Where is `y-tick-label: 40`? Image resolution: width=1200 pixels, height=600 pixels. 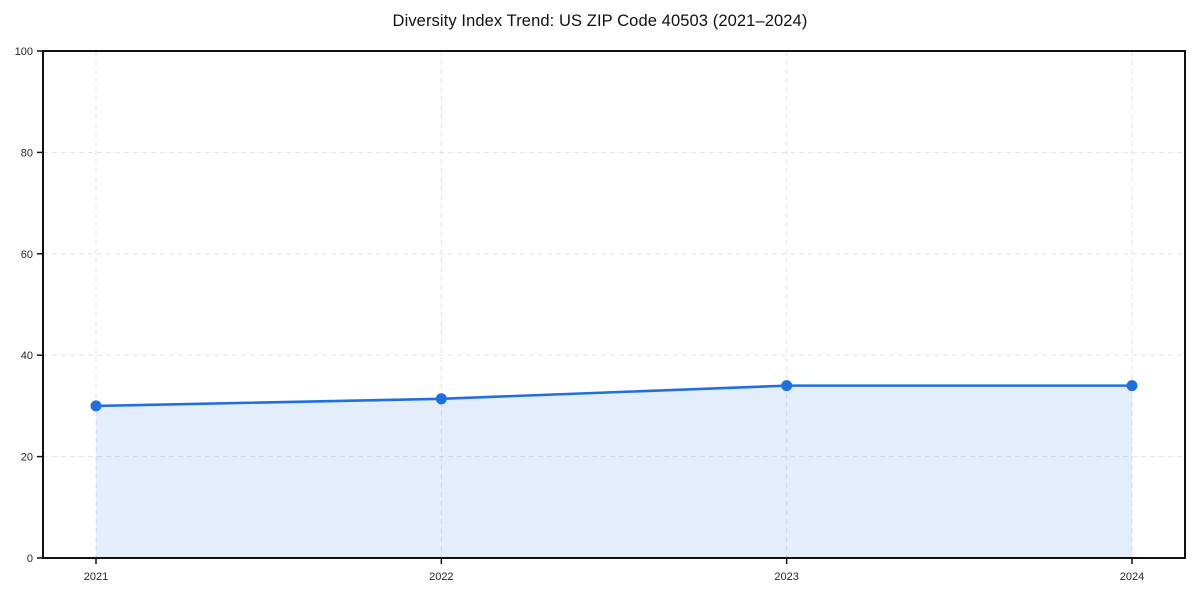
y-tick-label: 40 is located at coordinates (27, 356).